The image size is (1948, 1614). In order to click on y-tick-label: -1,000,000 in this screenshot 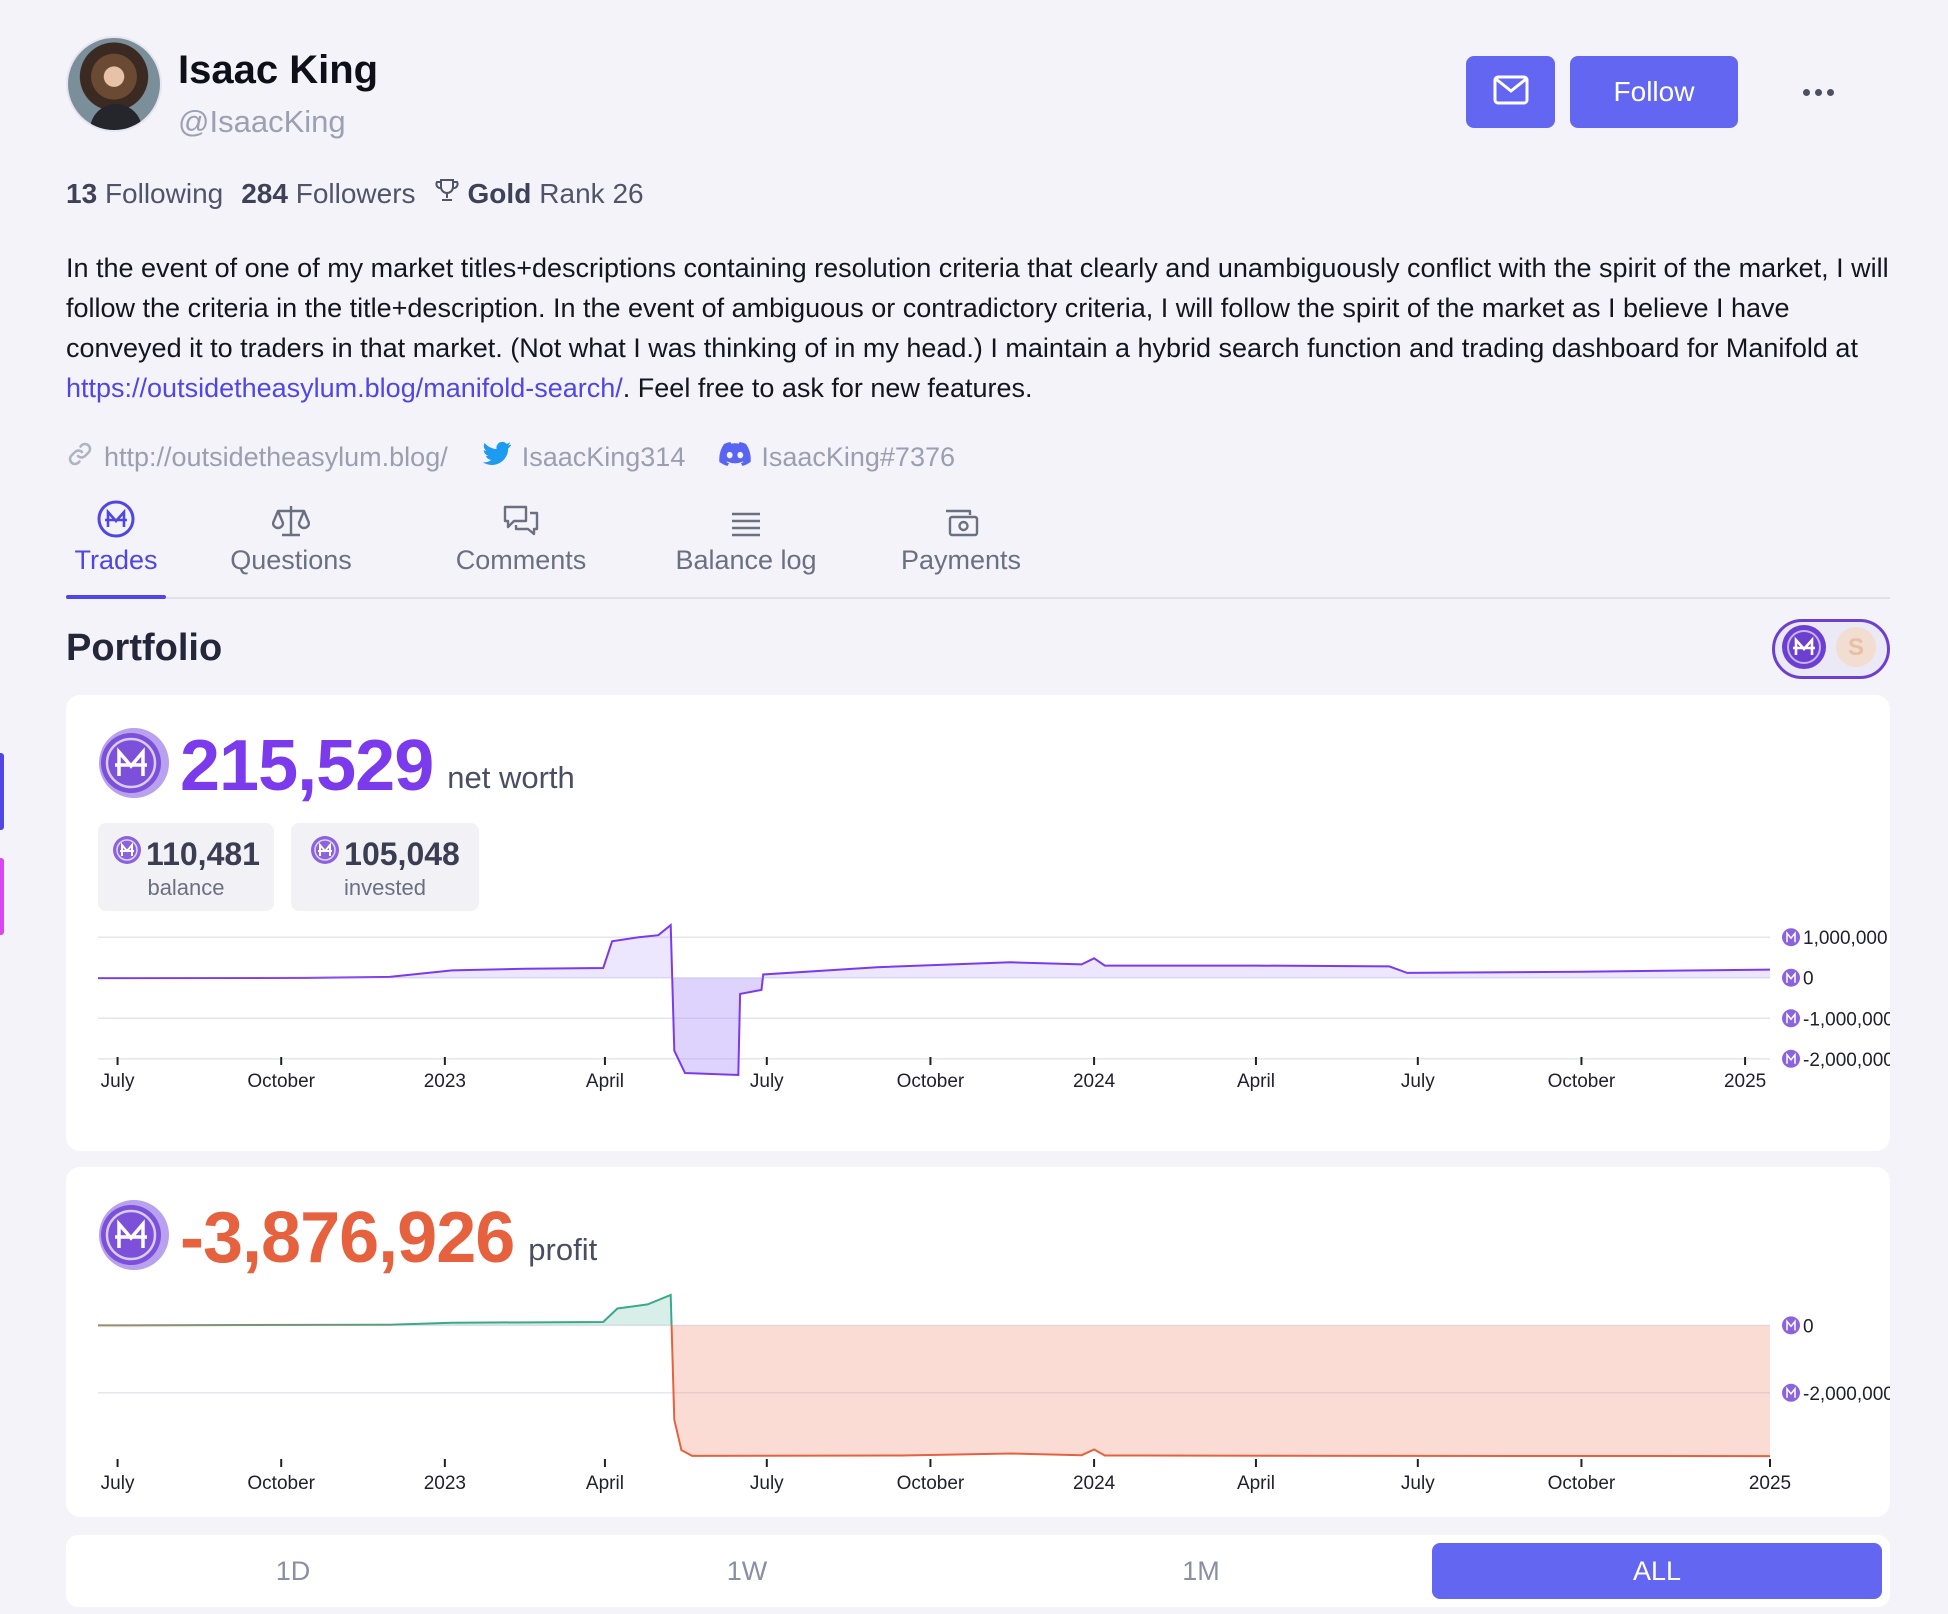, I will do `click(1836, 1019)`.